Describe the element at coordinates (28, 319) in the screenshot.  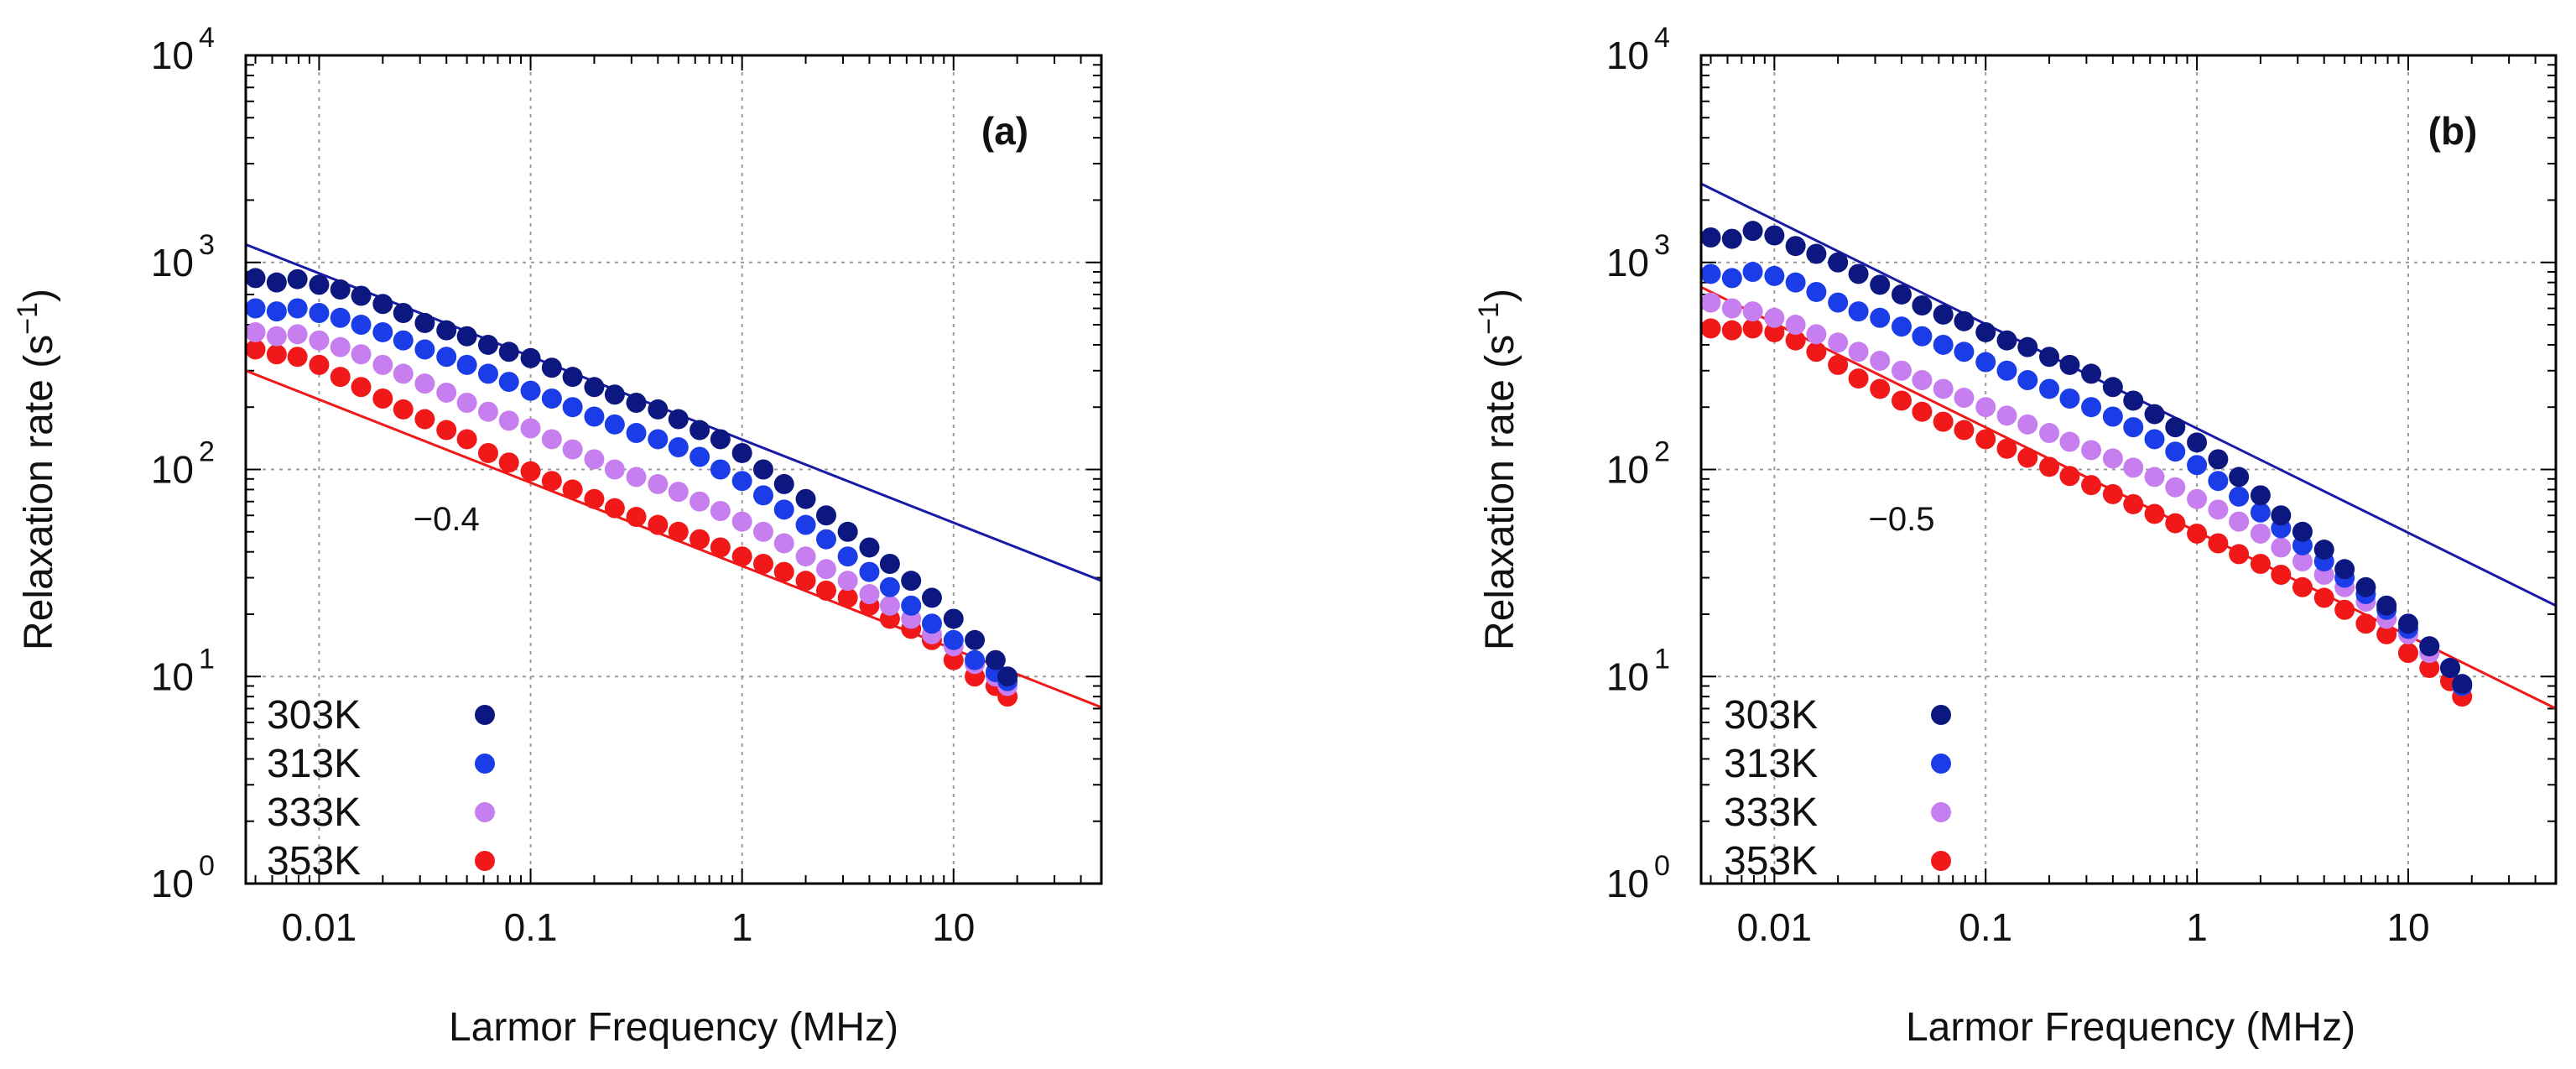
I see `y-axis-title-exponent: −1` at that location.